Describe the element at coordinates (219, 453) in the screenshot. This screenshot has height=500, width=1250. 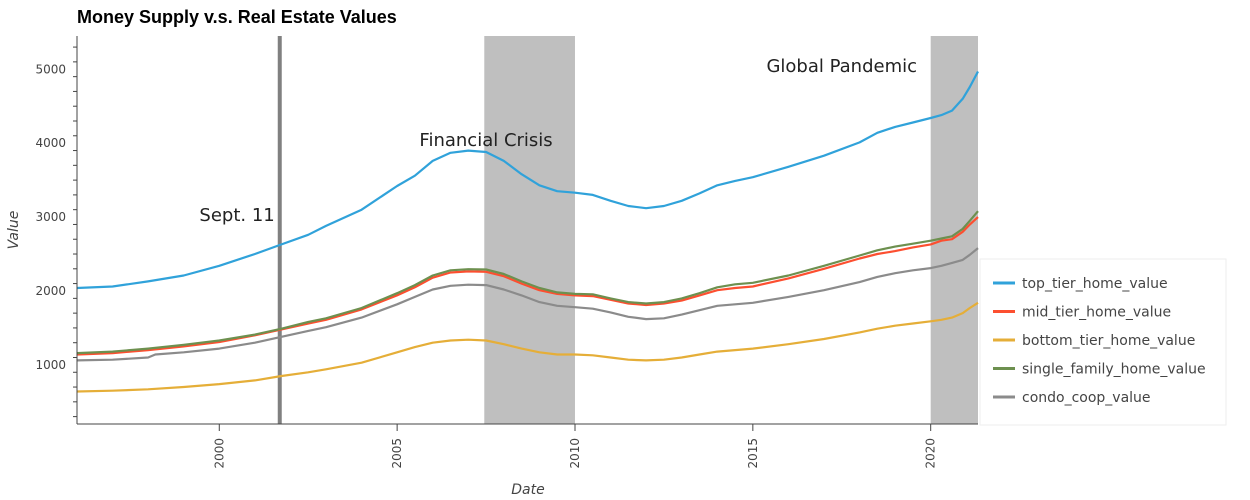
I see `x-tick-label: 2000` at that location.